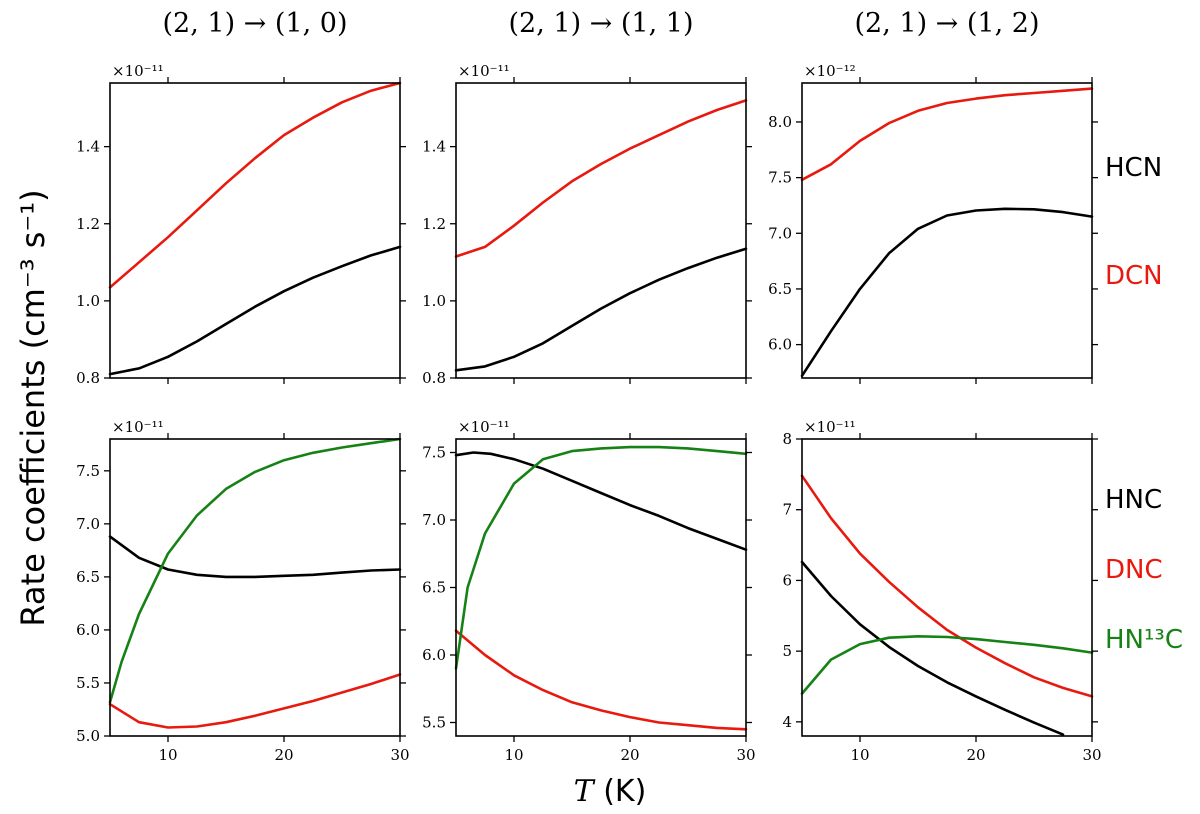  I want to click on panel-title: (2, 1) → (1, 2), so click(947, 23).